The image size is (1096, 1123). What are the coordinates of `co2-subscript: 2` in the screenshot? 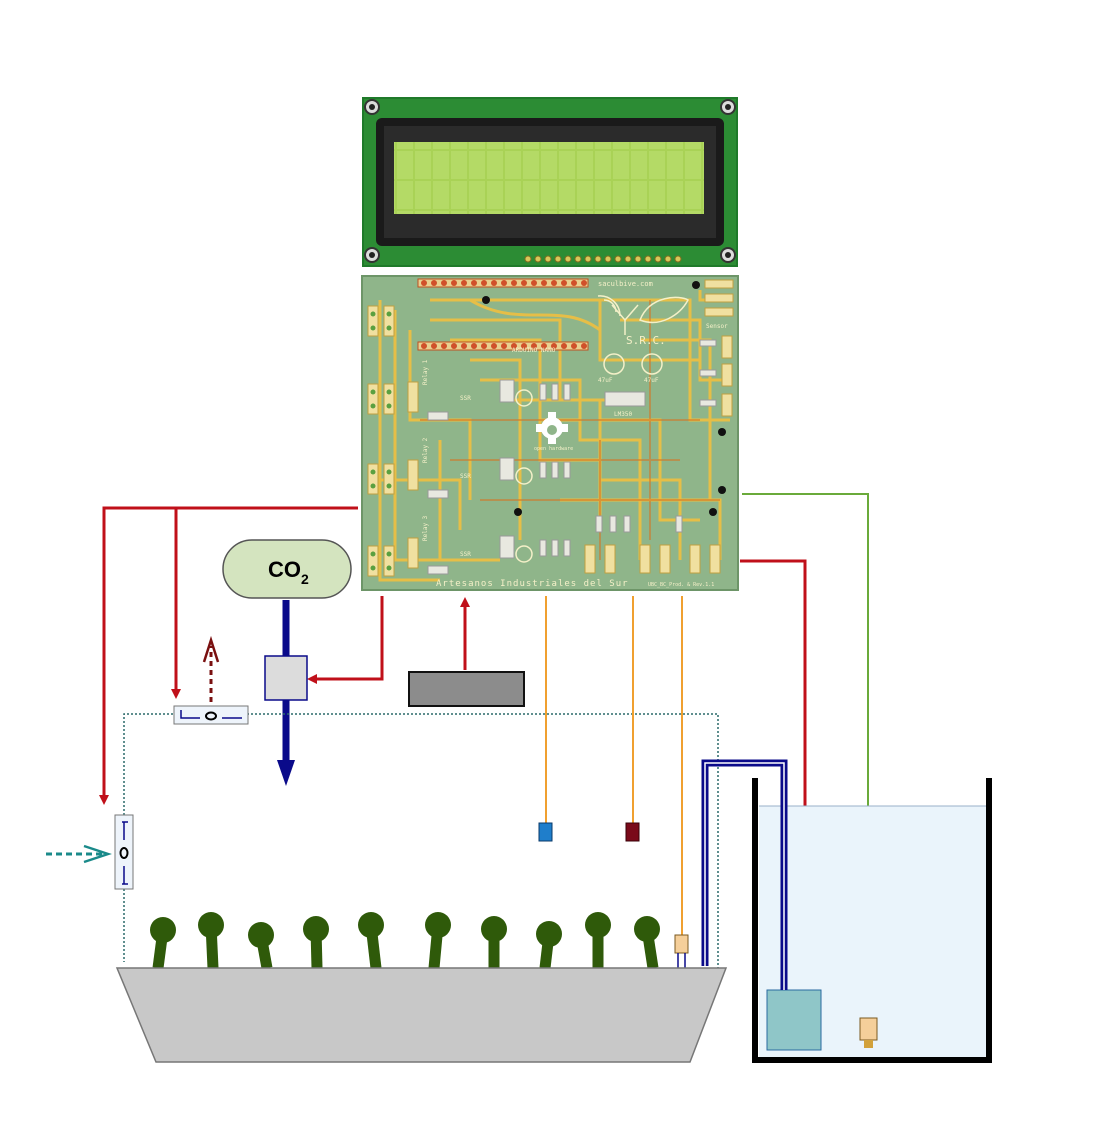 It's located at (305, 579).